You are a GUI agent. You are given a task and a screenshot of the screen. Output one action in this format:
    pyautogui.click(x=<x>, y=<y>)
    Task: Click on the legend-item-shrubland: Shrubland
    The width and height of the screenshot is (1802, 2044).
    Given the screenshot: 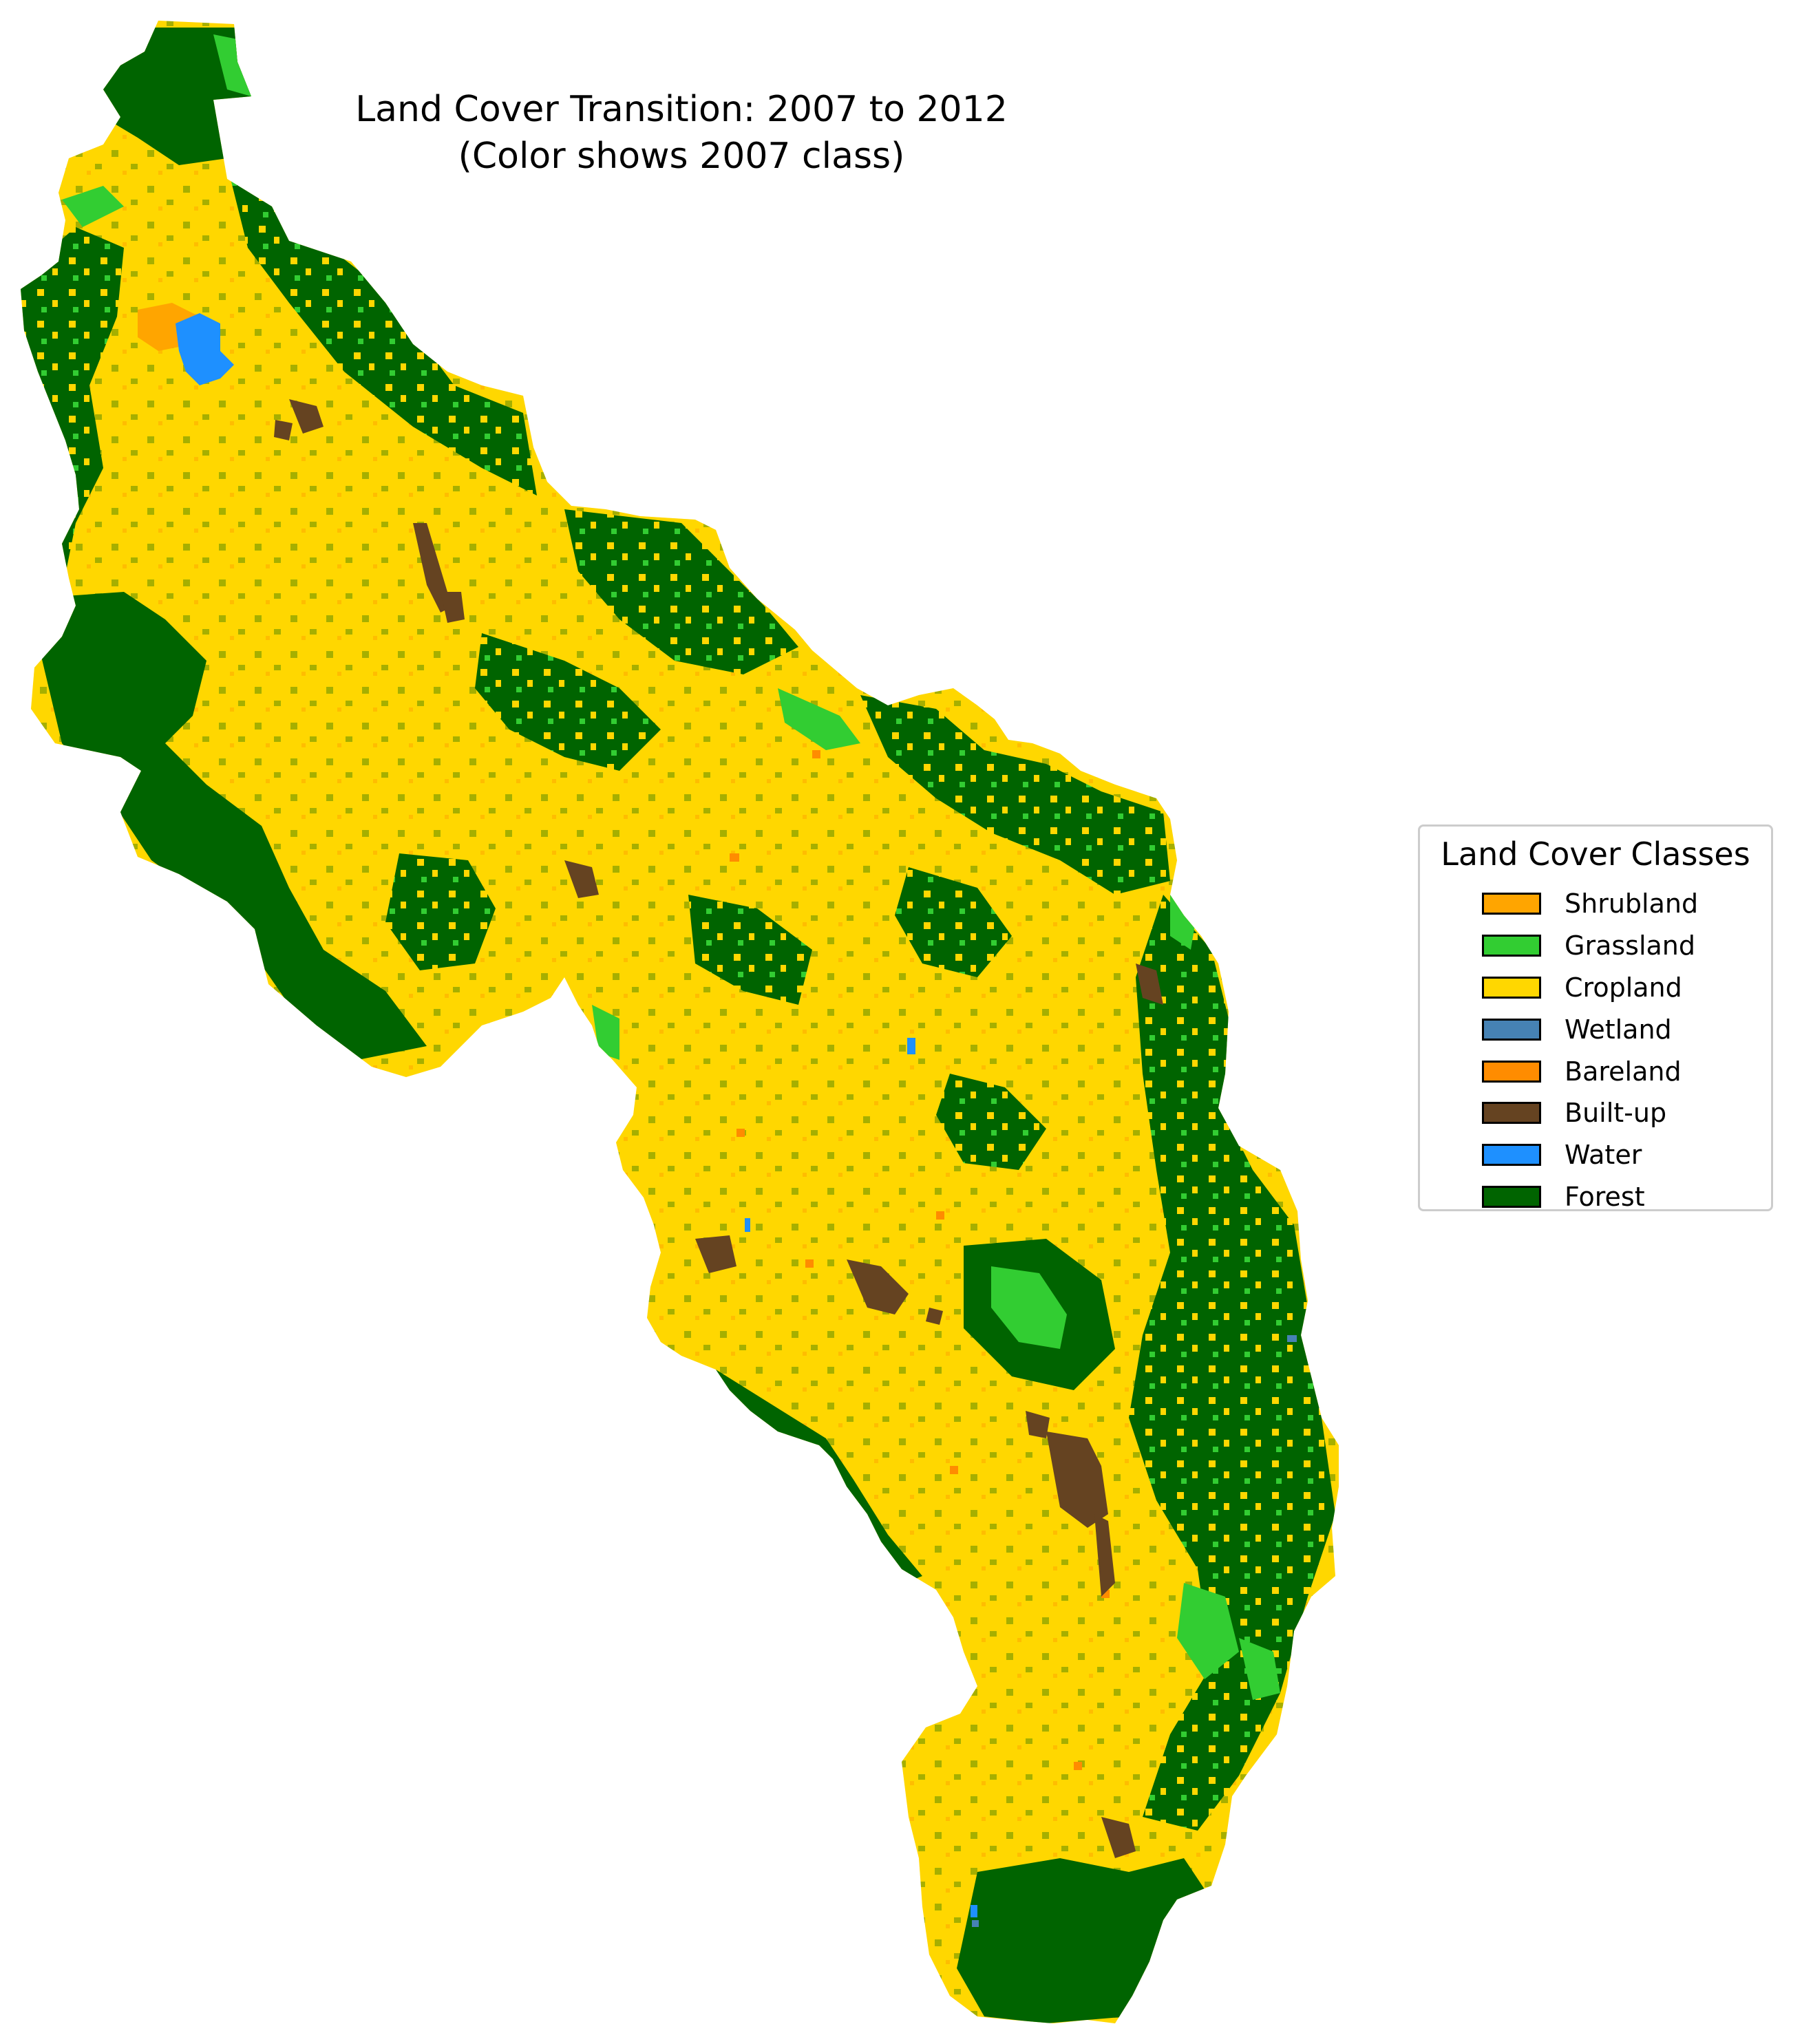 What is the action you would take?
    pyautogui.click(x=1590, y=904)
    